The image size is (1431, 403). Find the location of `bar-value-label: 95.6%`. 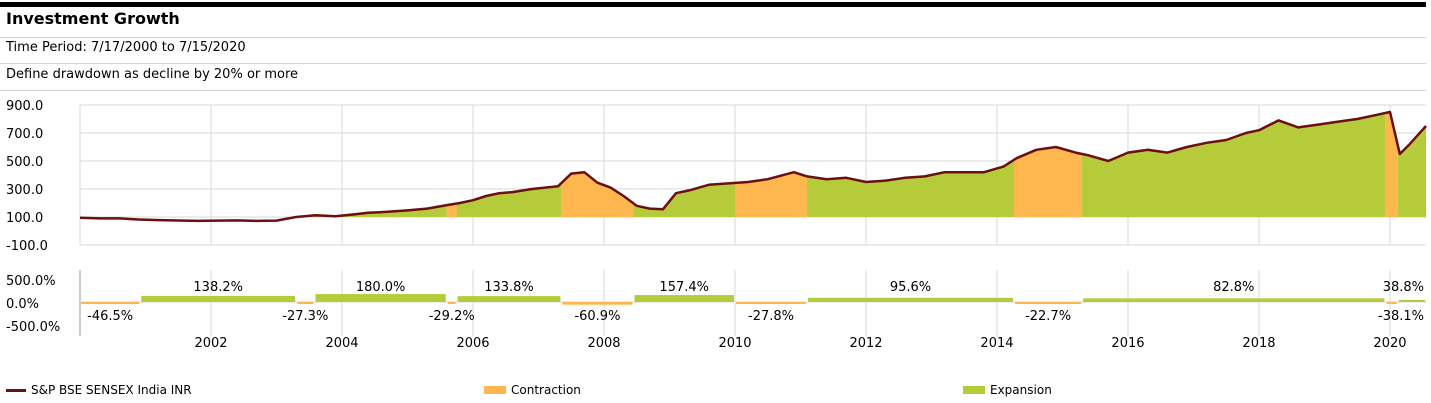

bar-value-label: 95.6% is located at coordinates (910, 287).